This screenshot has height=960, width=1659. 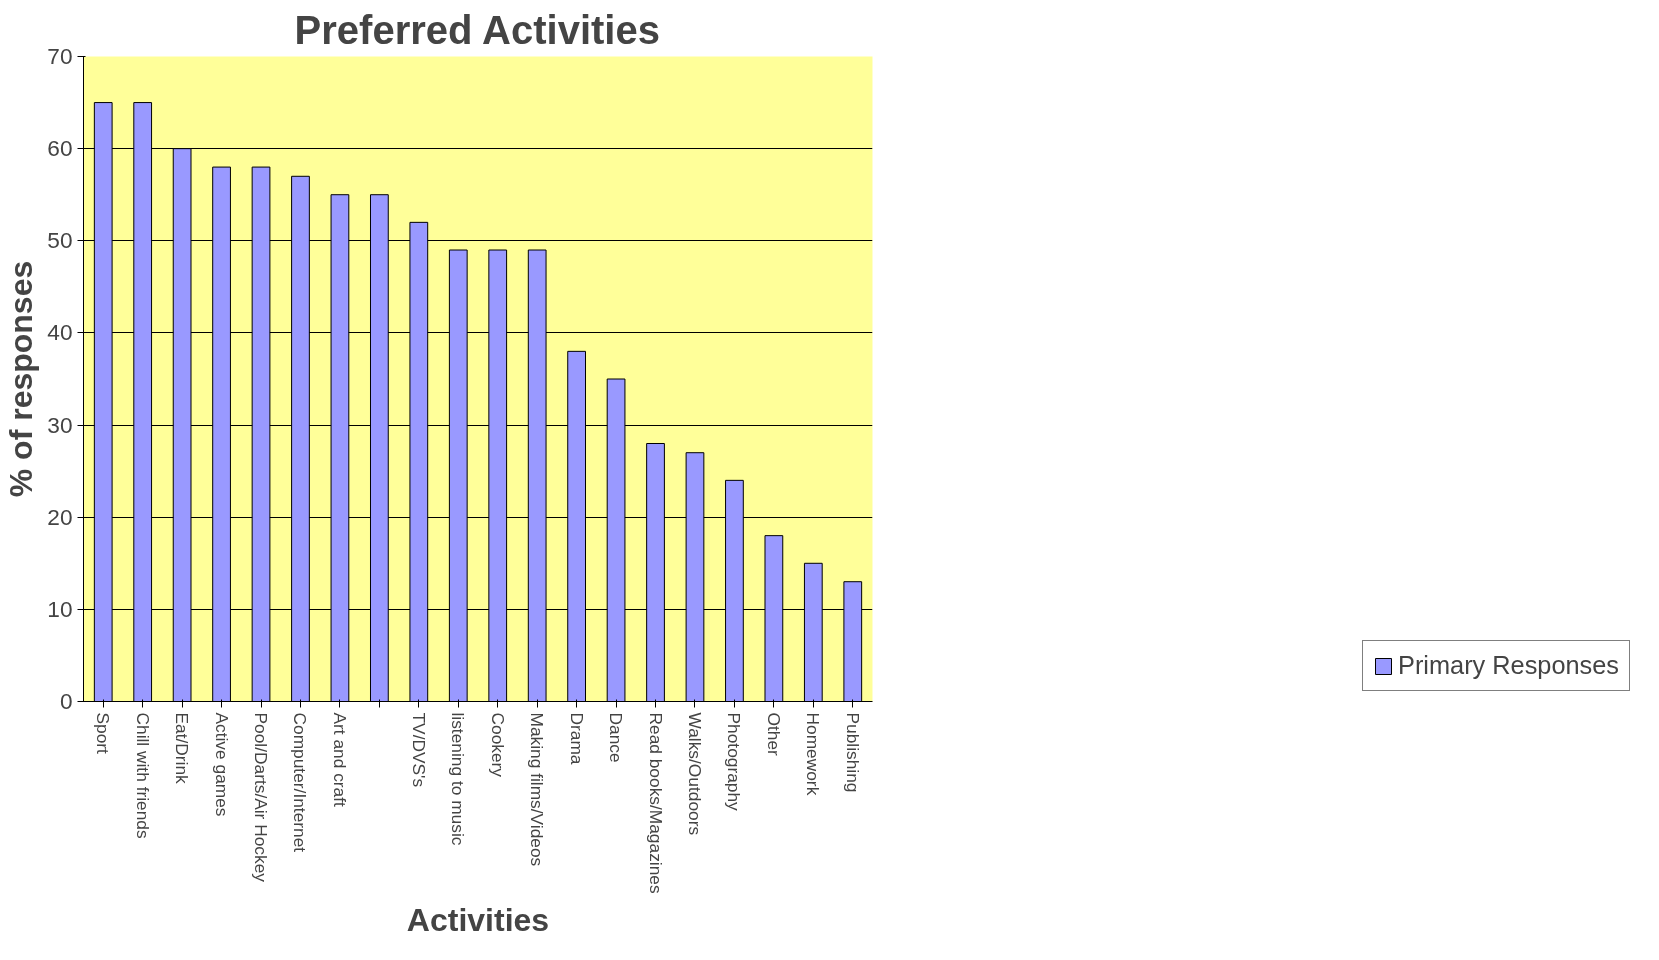 What do you see at coordinates (734, 762) in the screenshot?
I see `x-tick-label: Photography` at bounding box center [734, 762].